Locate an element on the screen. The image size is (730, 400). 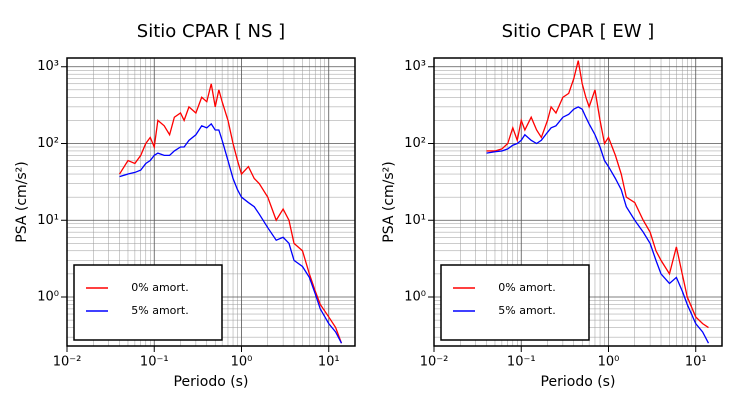
chart-title: Sitio CPAR [ EW ] is located at coordinates (578, 31).